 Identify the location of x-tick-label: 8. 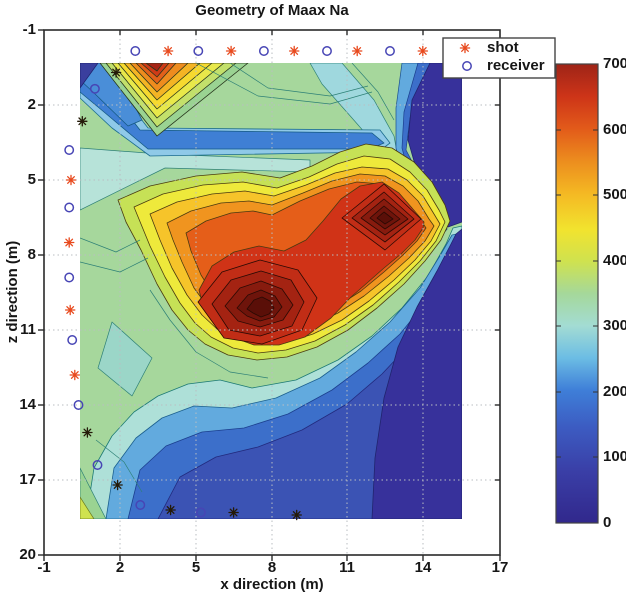
(272, 567).